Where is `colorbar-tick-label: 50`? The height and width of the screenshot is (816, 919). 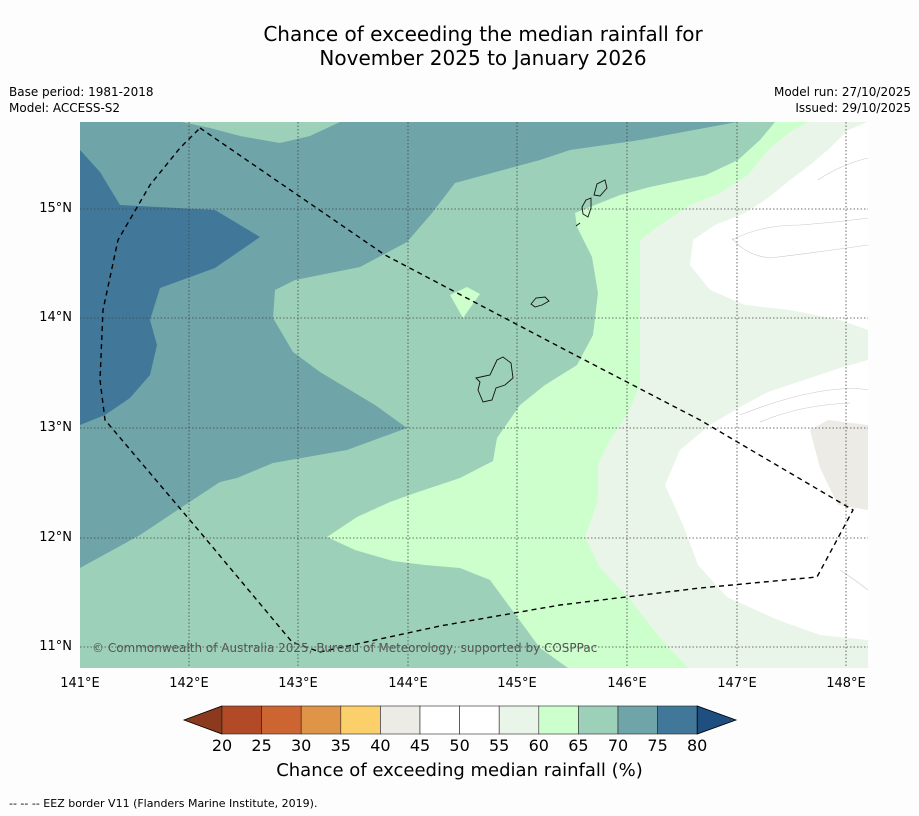 colorbar-tick-label: 50 is located at coordinates (459, 745).